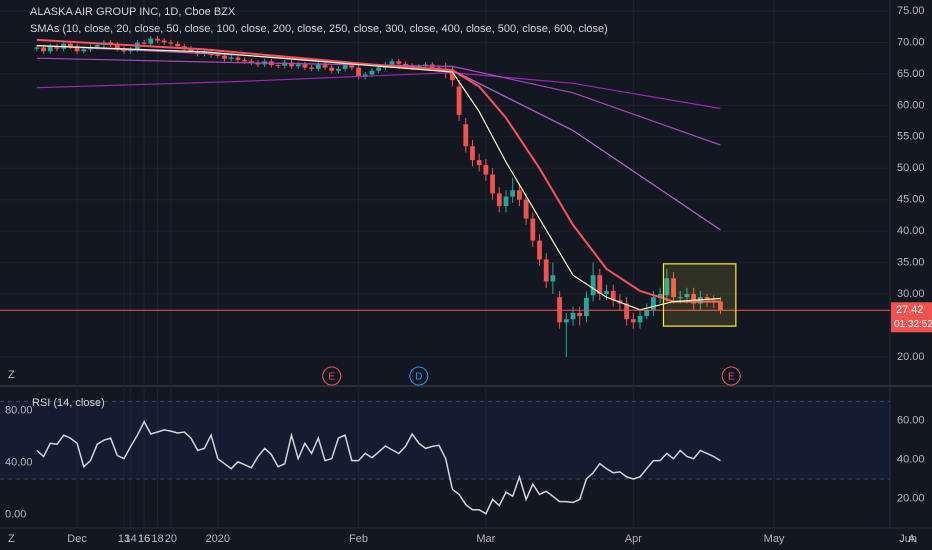 The image size is (932, 550). I want to click on y-tick-label: 75.00, so click(911, 11).